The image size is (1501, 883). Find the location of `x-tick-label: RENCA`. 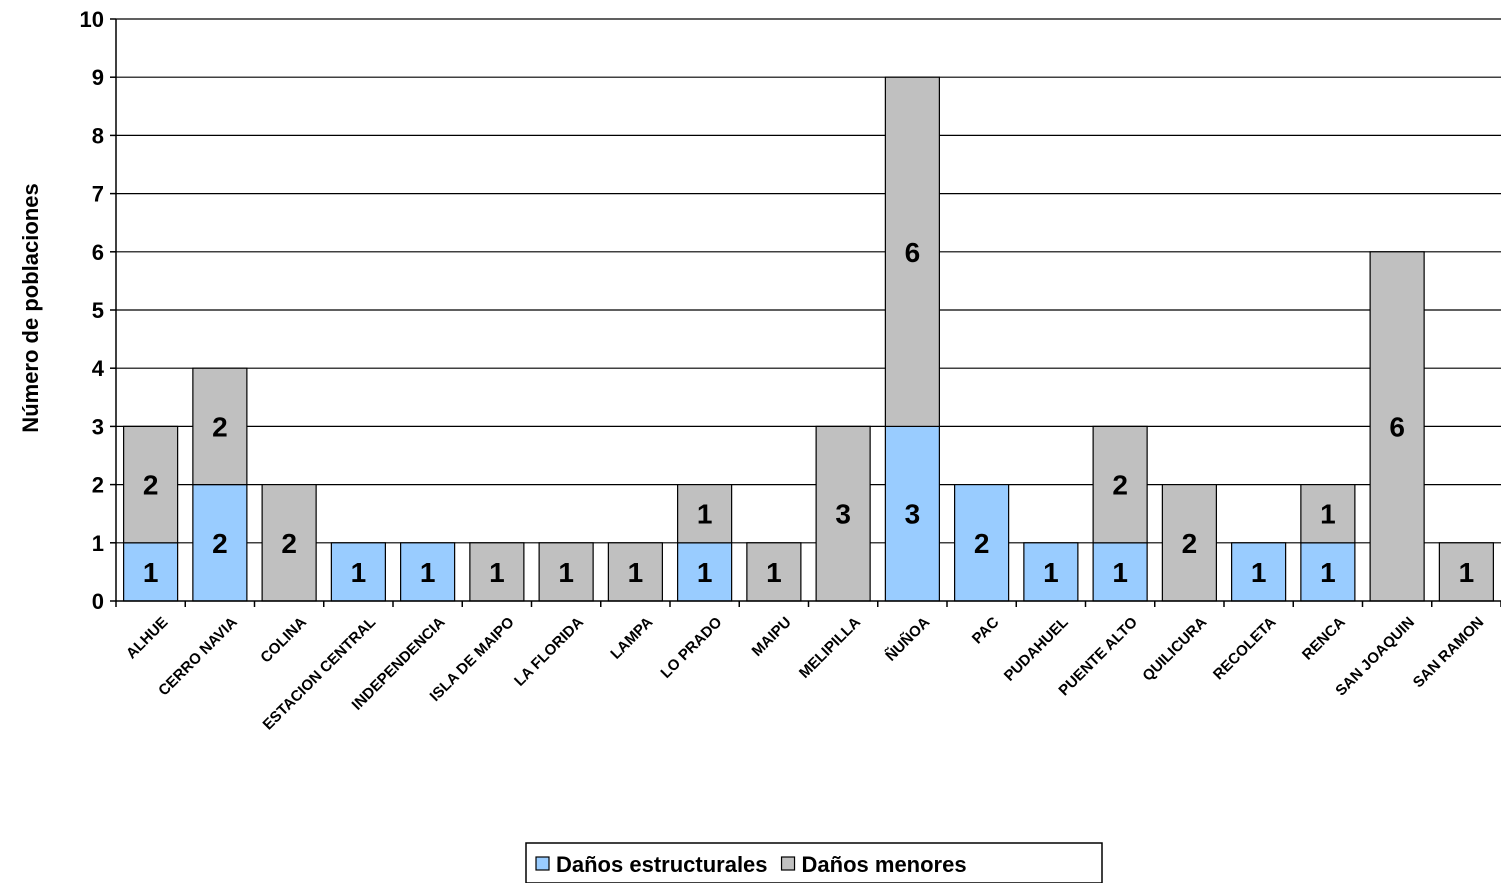

x-tick-label: RENCA is located at coordinates (1324, 639).